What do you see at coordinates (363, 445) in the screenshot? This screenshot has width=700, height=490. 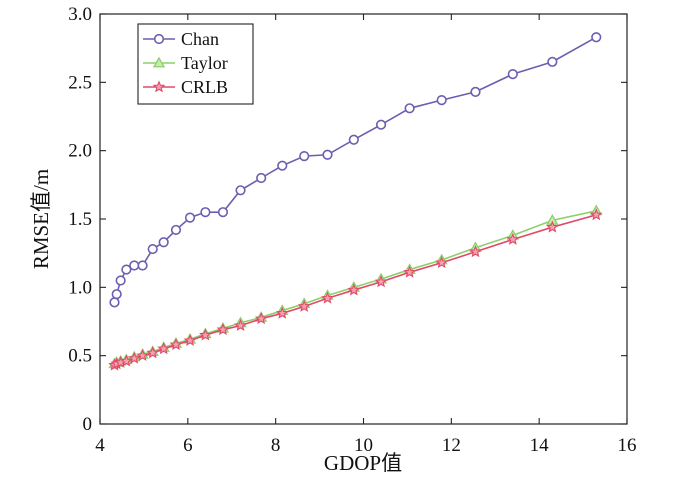 I see `x-tick-label: 10` at bounding box center [363, 445].